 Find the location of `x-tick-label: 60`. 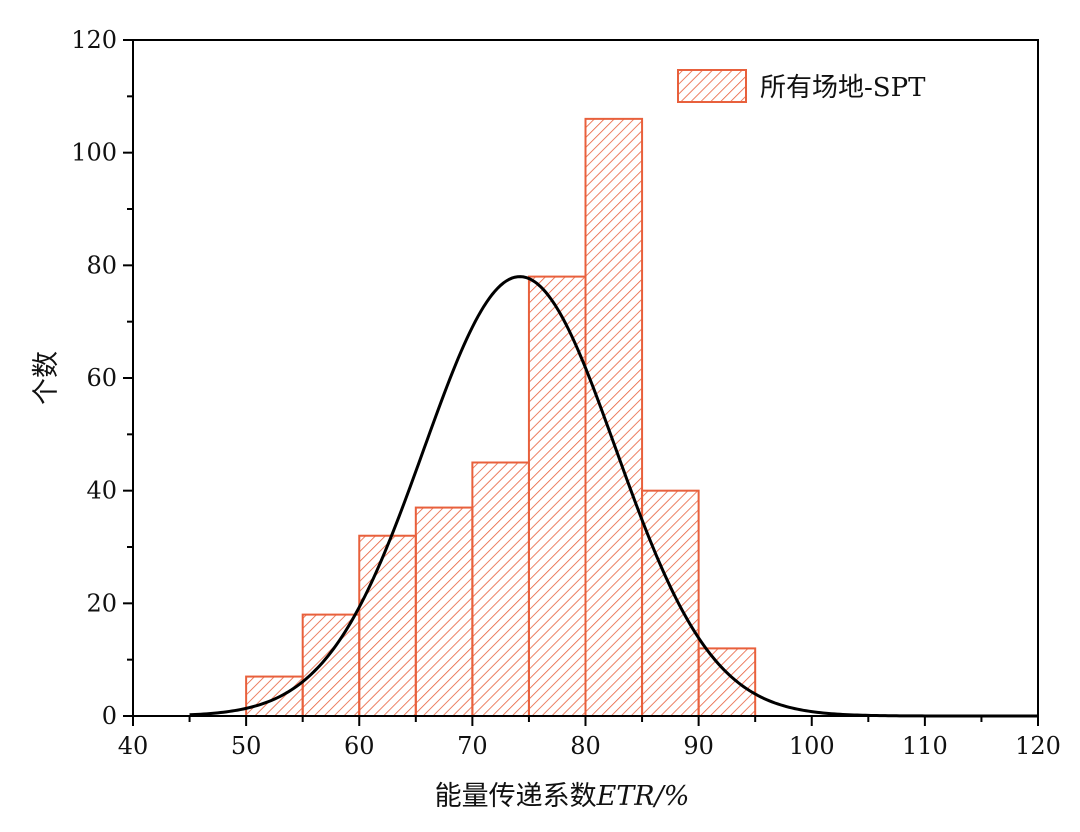

x-tick-label: 60 is located at coordinates (359, 746).